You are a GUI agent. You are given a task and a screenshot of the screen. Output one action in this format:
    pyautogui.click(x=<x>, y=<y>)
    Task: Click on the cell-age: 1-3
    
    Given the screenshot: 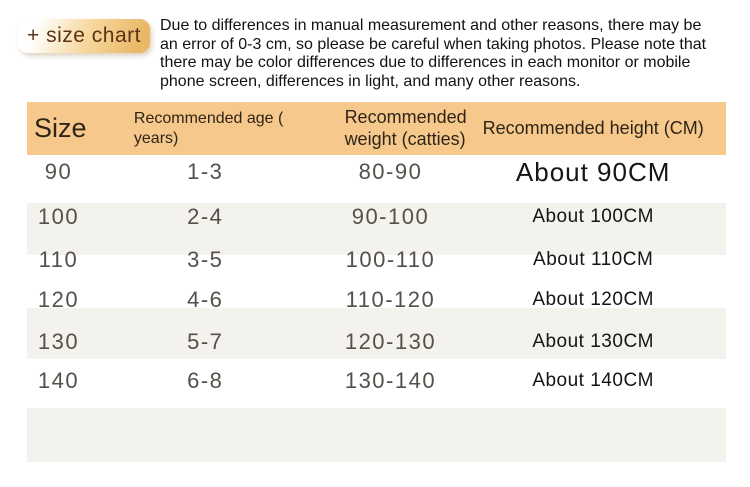 What is the action you would take?
    pyautogui.click(x=205, y=171)
    